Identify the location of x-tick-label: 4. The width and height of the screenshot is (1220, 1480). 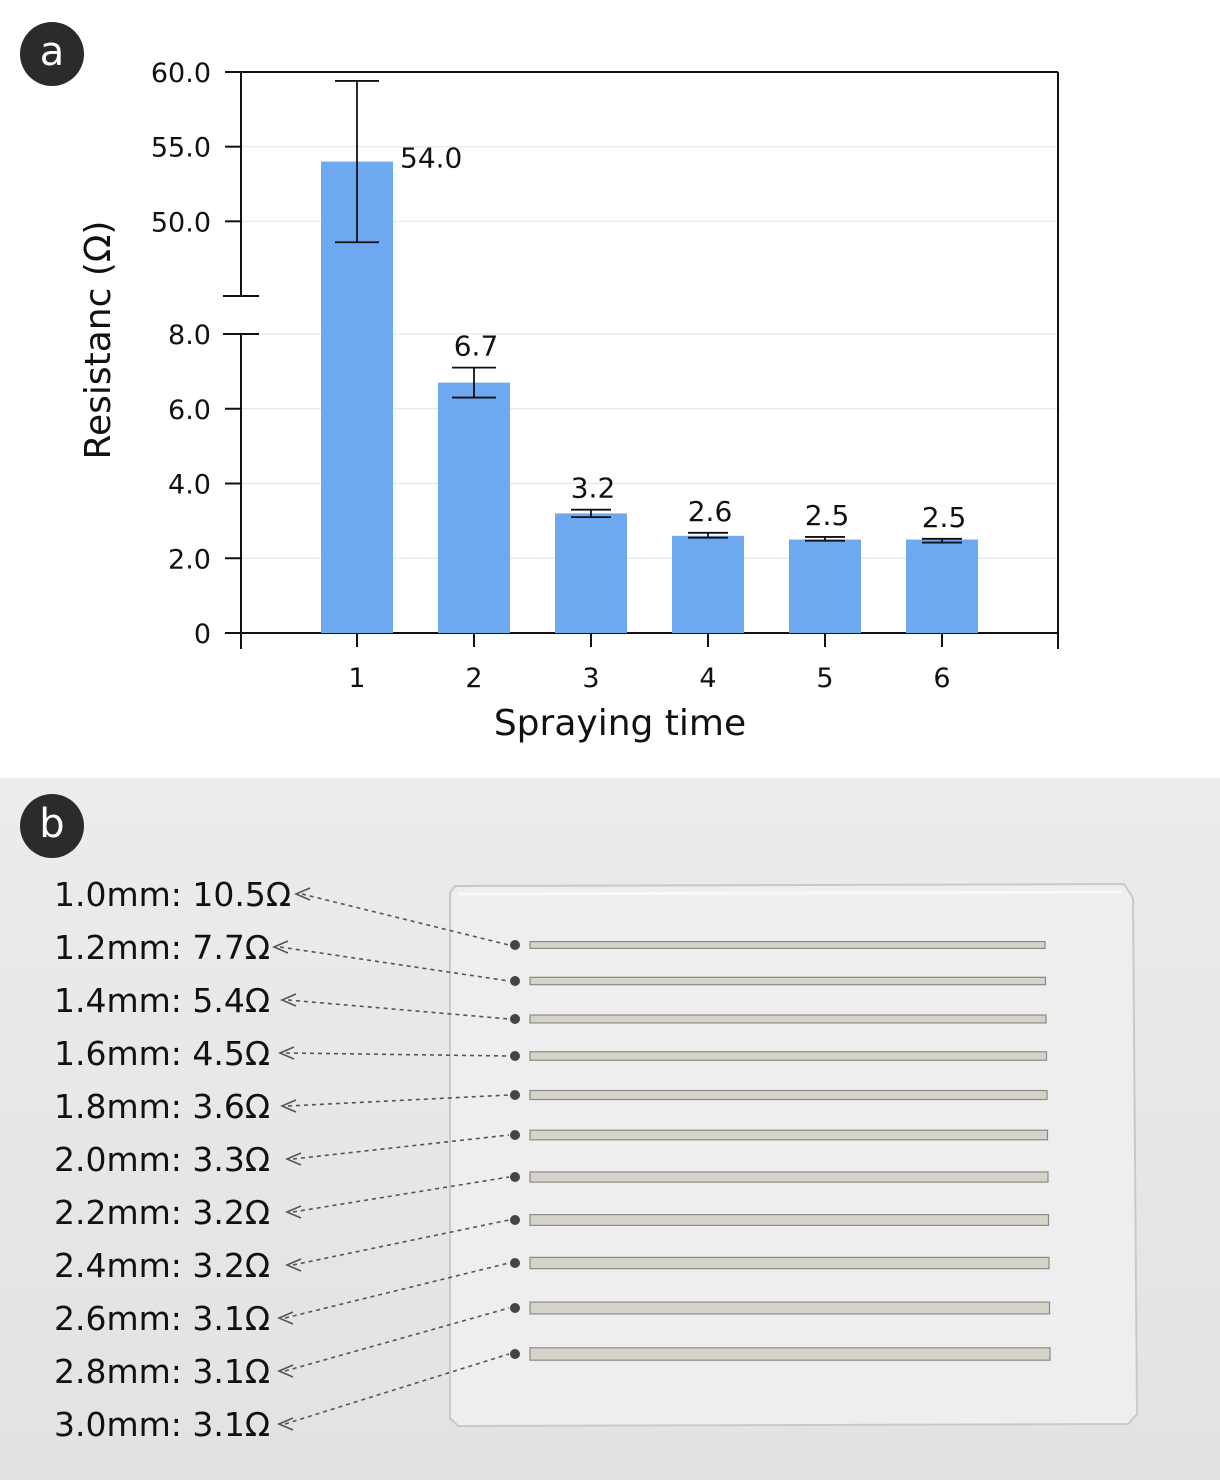
(707, 678).